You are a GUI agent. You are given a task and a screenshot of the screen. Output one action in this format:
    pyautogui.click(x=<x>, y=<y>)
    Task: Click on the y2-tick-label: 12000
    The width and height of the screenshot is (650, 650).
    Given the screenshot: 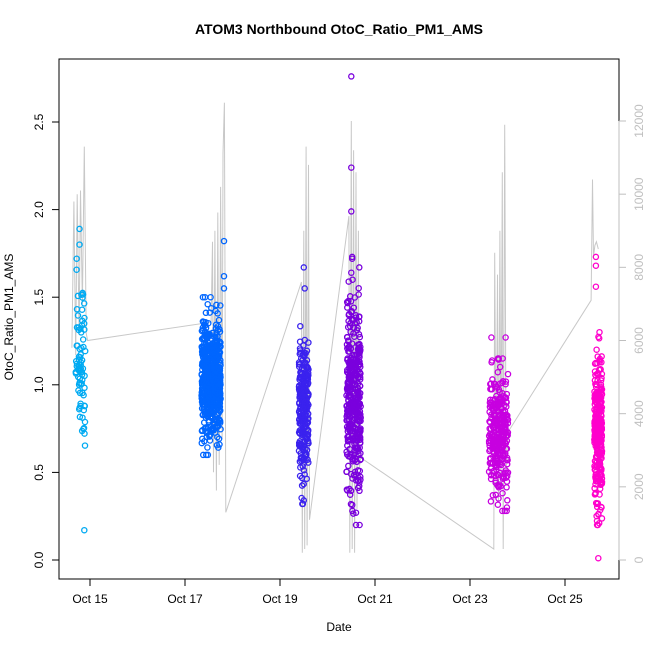 What is the action you would take?
    pyautogui.click(x=639, y=121)
    